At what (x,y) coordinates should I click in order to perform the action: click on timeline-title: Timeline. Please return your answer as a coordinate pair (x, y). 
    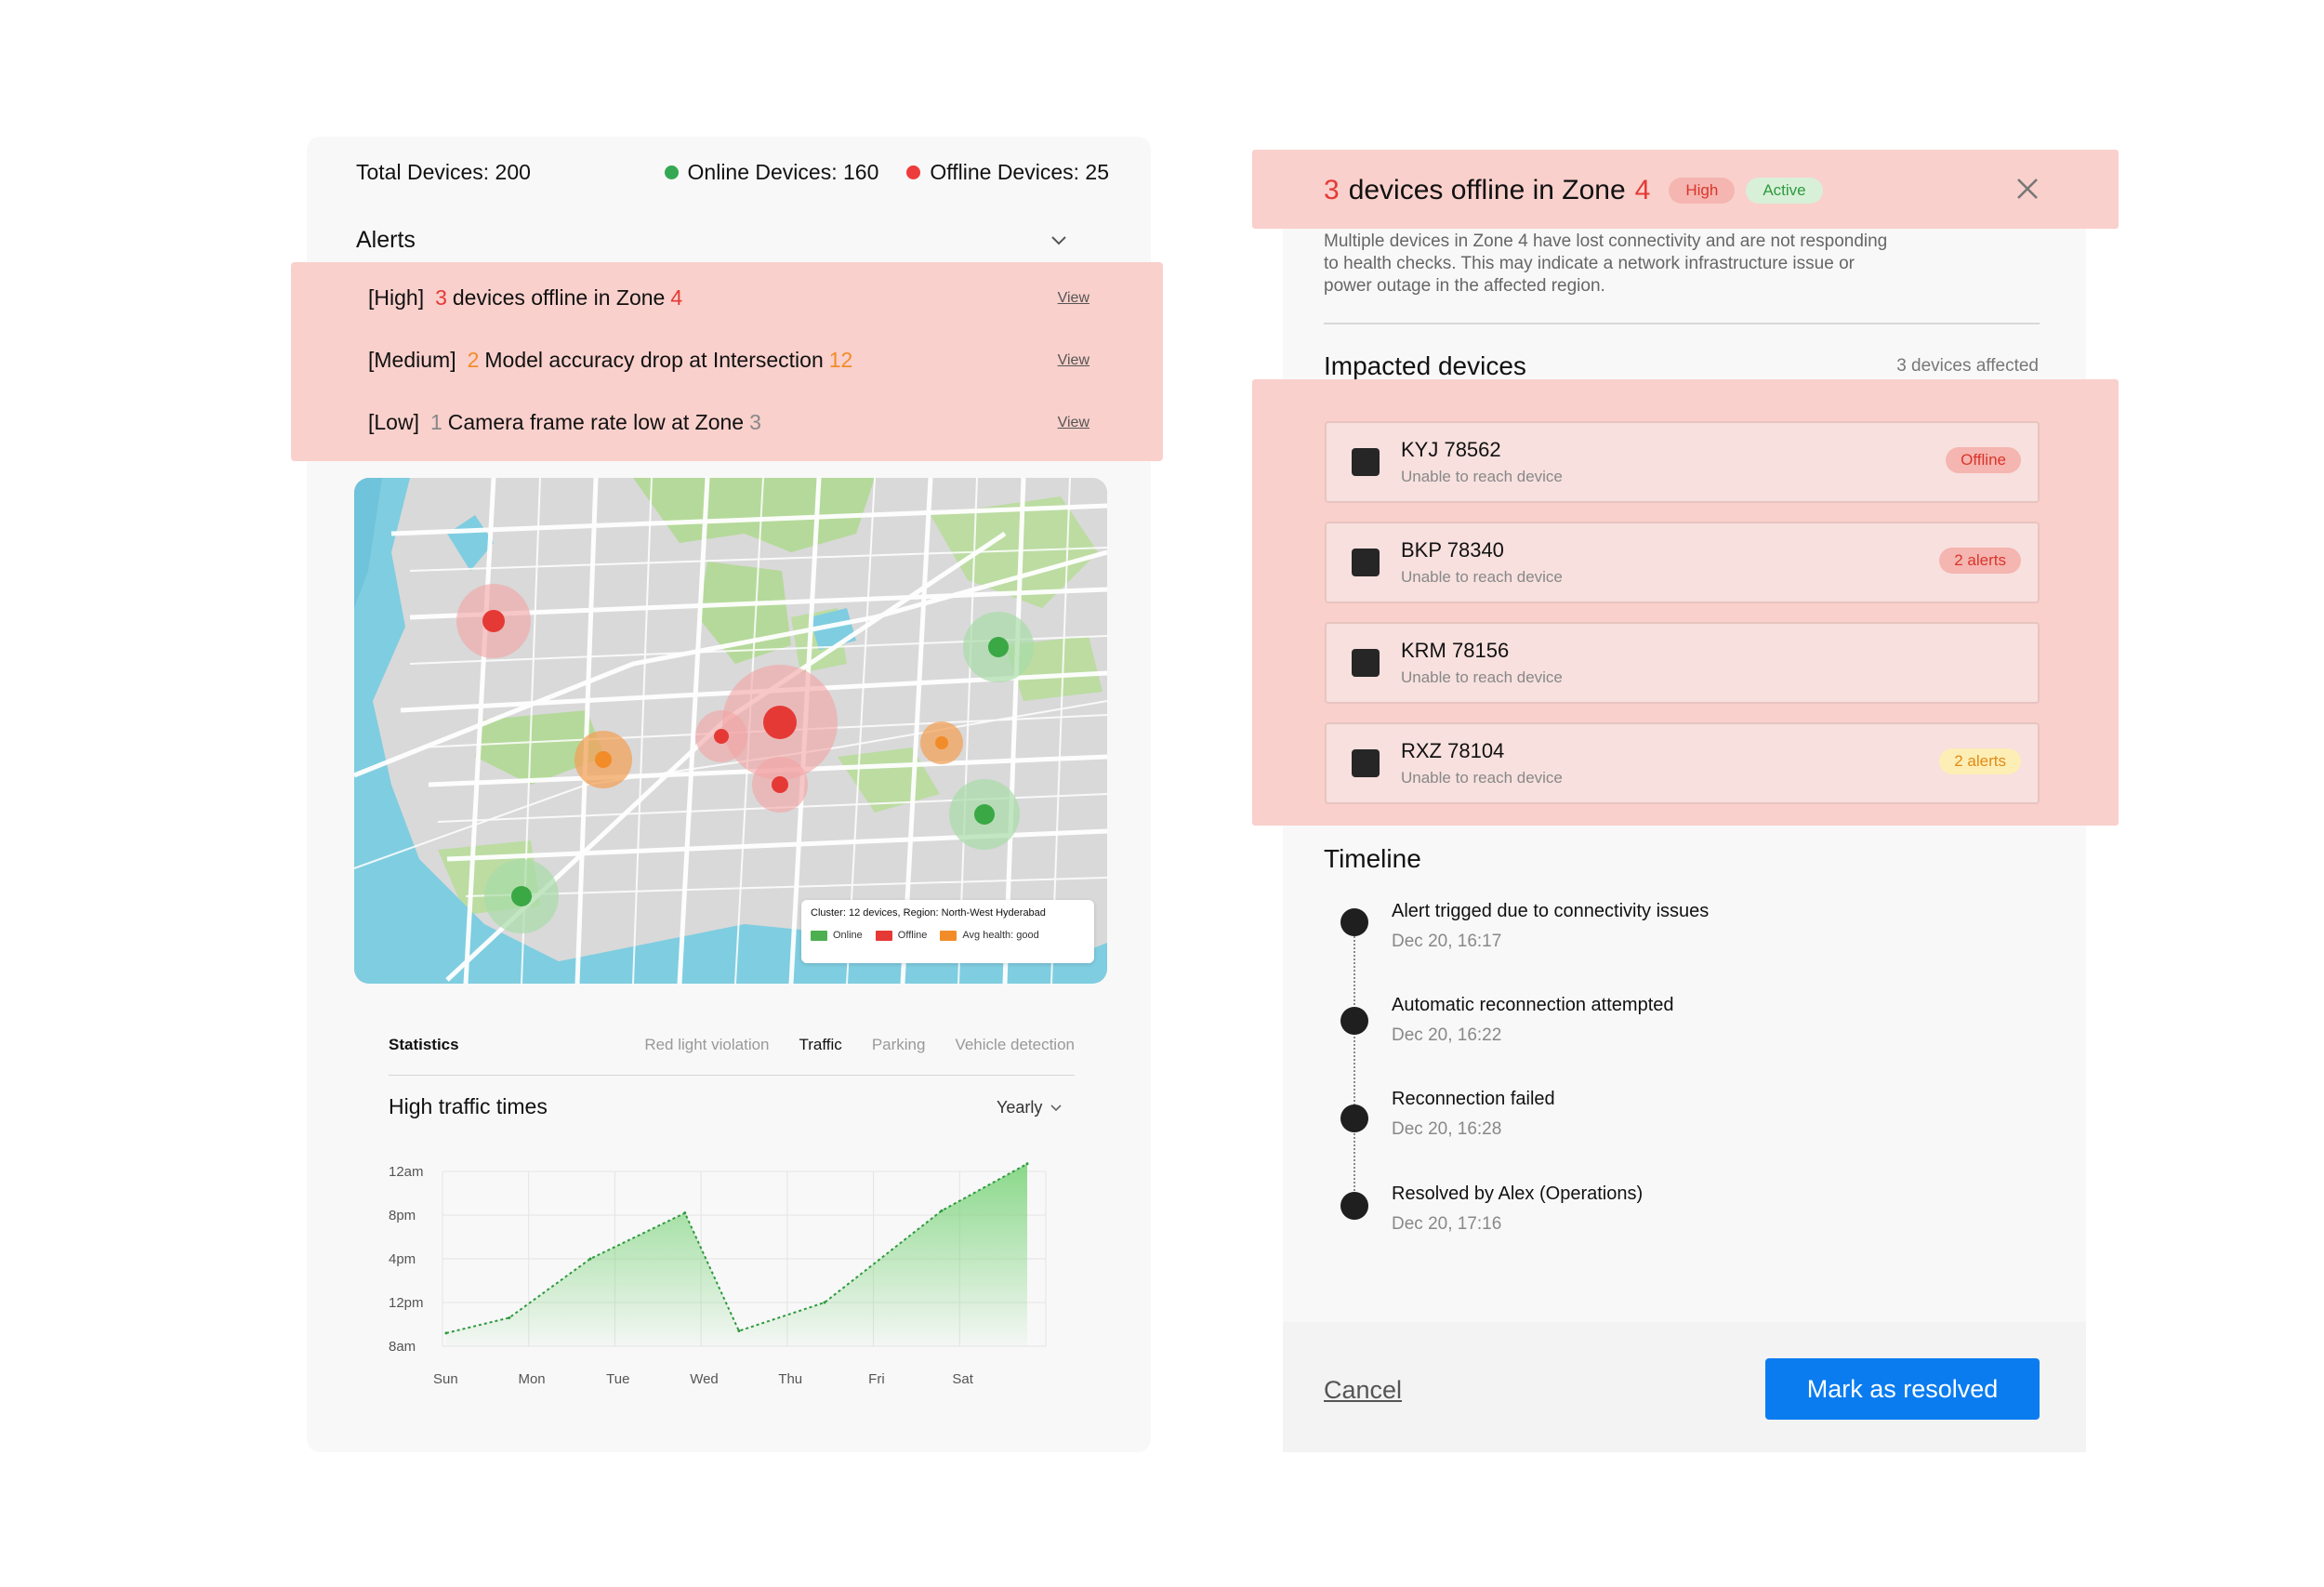
    Looking at the image, I should click on (1372, 858).